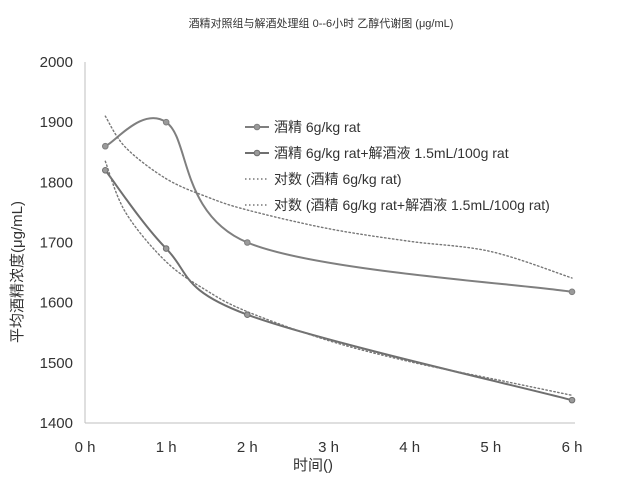 The width and height of the screenshot is (643, 493). Describe the element at coordinates (317, 127) in the screenshot. I see `legend-label: 酒精 6g/kg rat` at that location.